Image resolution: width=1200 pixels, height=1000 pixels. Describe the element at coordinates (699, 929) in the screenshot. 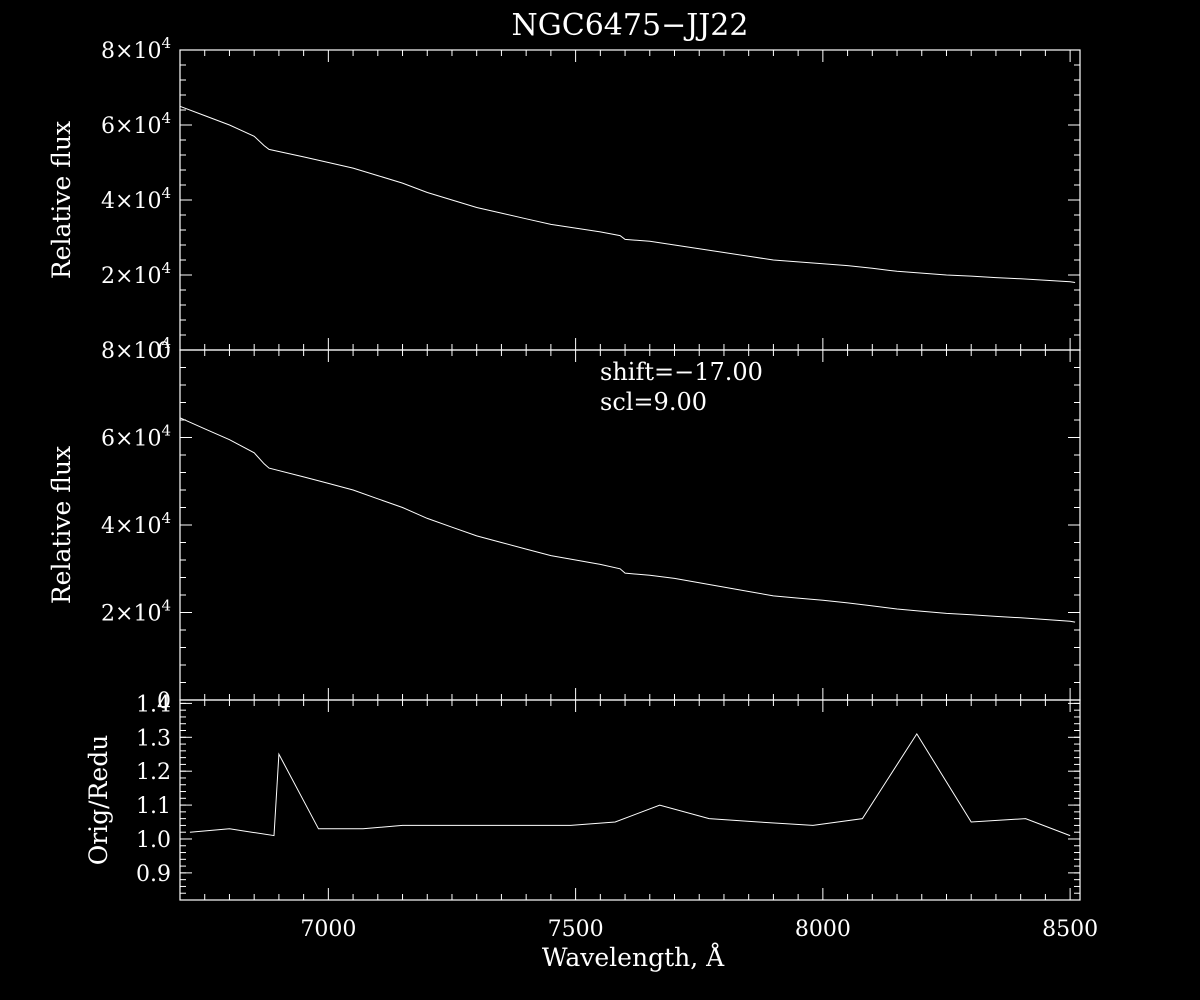

I see `x-tick-labels: 7000 7500 8000 8500` at that location.